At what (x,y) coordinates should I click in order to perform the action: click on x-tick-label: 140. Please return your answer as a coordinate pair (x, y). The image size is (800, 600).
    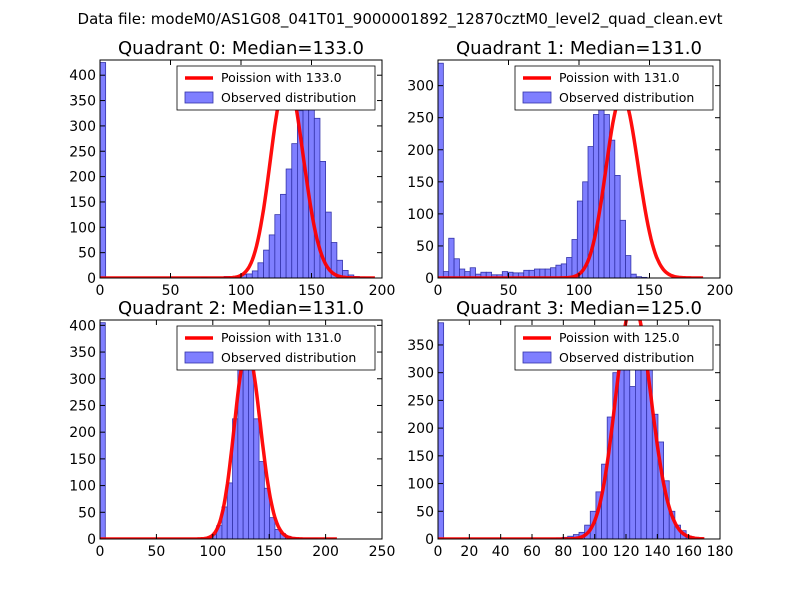
    Looking at the image, I should click on (657, 552).